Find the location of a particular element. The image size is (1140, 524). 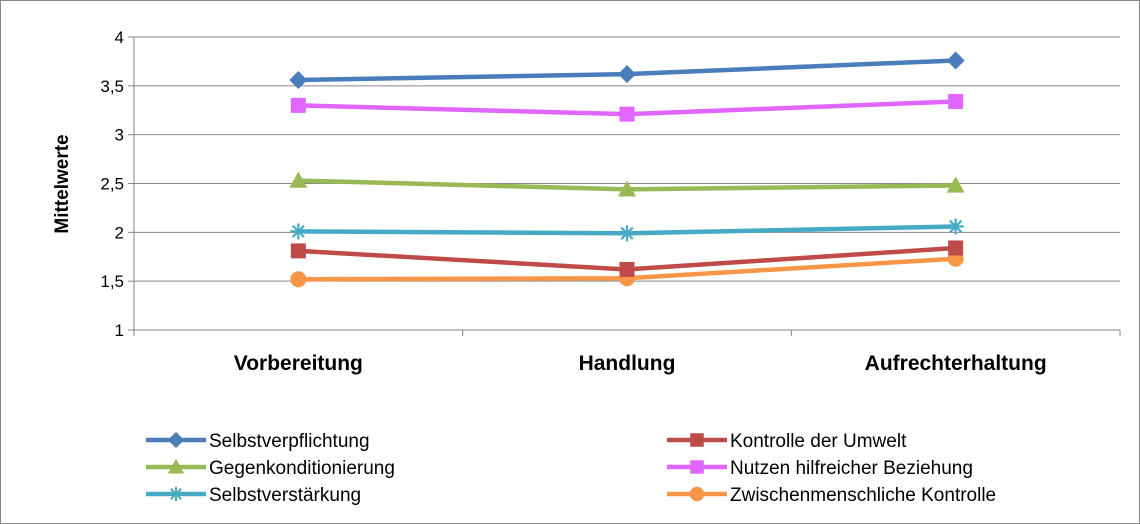

legend-item: Selbstverpflichtung is located at coordinates (258, 441).